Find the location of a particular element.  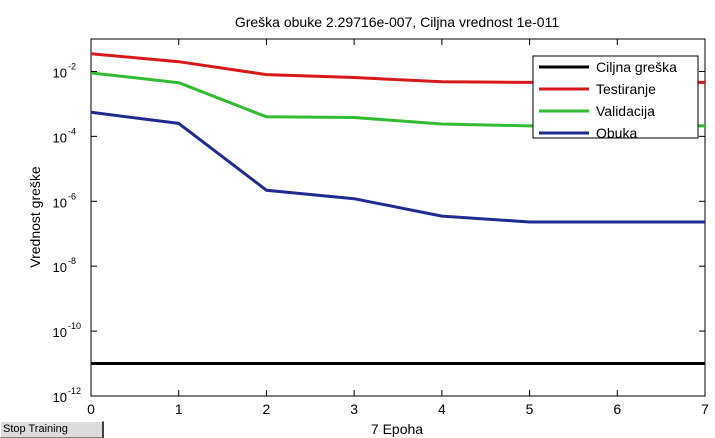

y-tick-label-exp: -6 is located at coordinates (72, 196).